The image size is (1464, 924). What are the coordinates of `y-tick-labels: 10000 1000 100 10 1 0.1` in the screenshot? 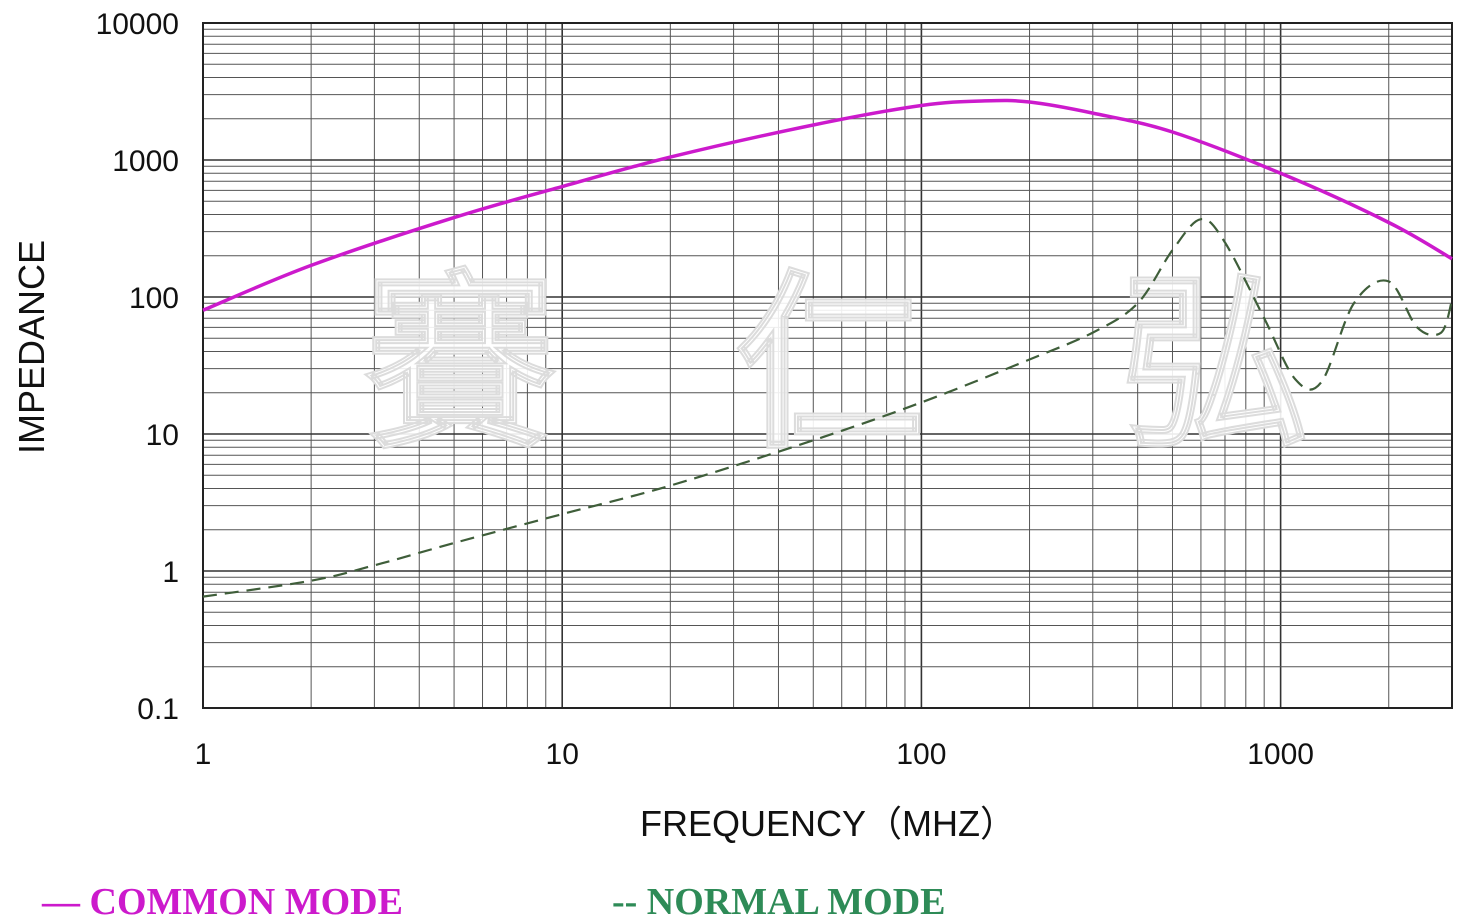 It's located at (137, 367).